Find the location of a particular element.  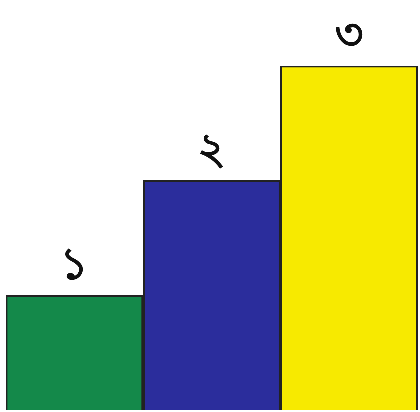

data-label: ২ is located at coordinates (212, 150).